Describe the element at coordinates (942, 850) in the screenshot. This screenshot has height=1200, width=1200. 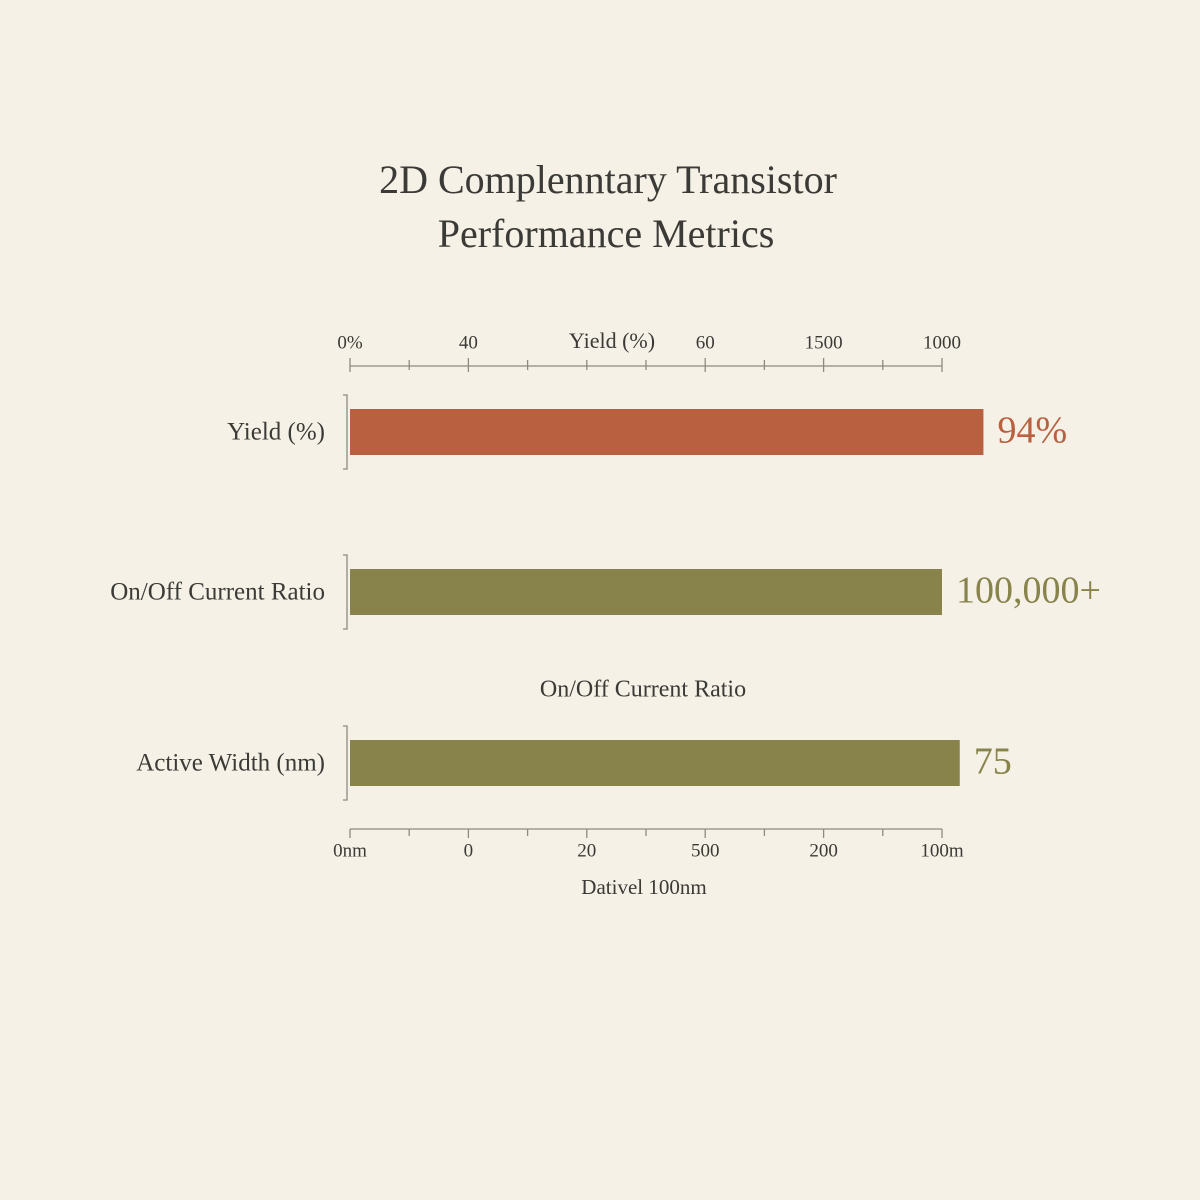
I see `x2-tick-label: 100m` at that location.